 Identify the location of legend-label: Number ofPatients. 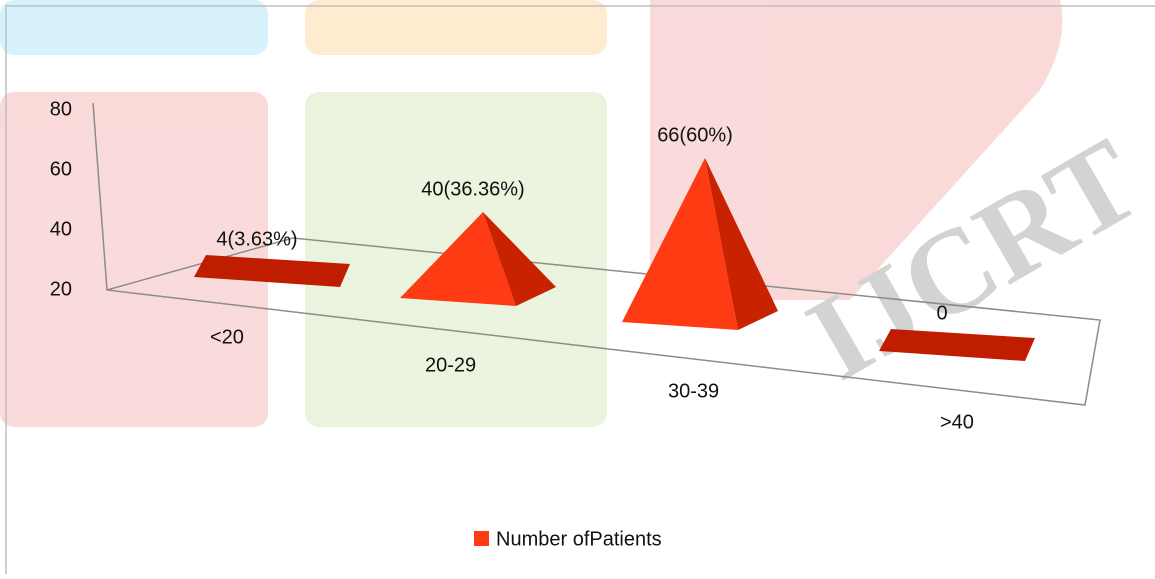
(579, 539).